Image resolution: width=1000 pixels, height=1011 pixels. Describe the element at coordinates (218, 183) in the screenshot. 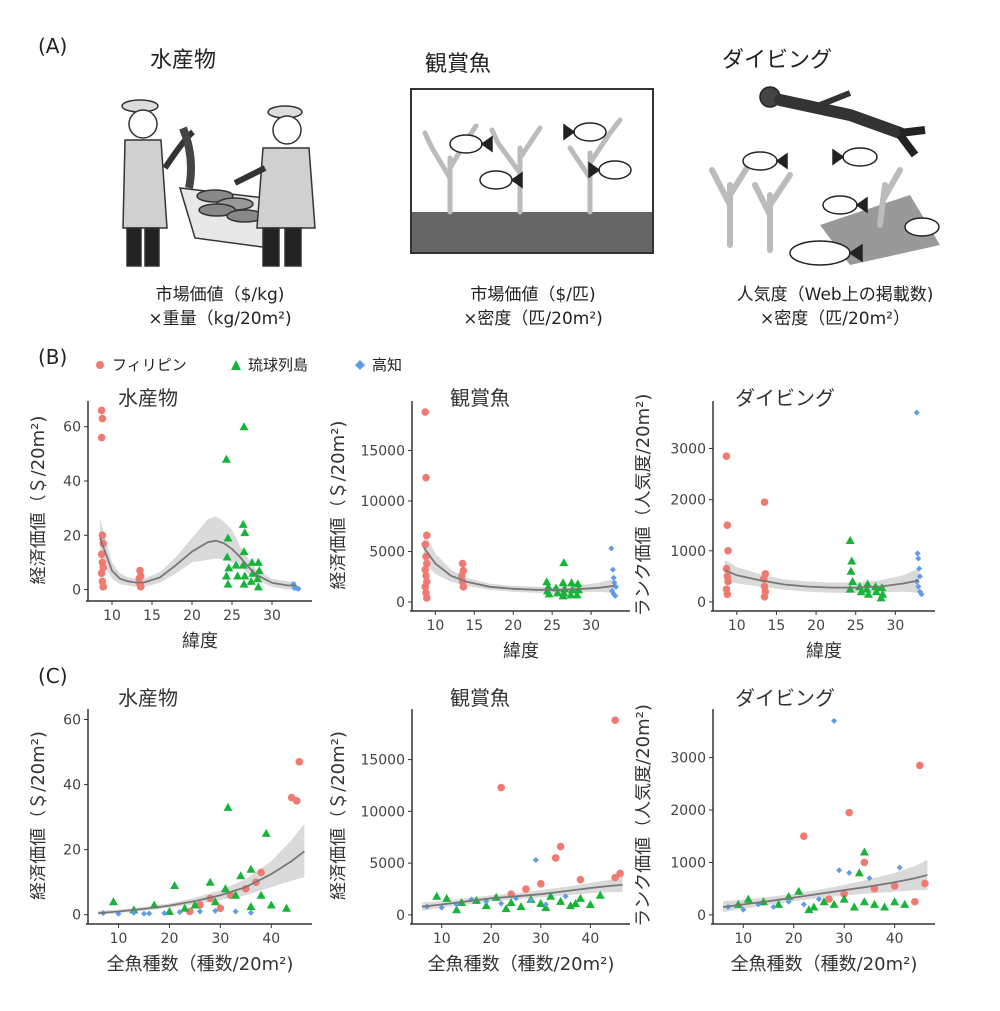

I see `fish-market-illustration` at that location.